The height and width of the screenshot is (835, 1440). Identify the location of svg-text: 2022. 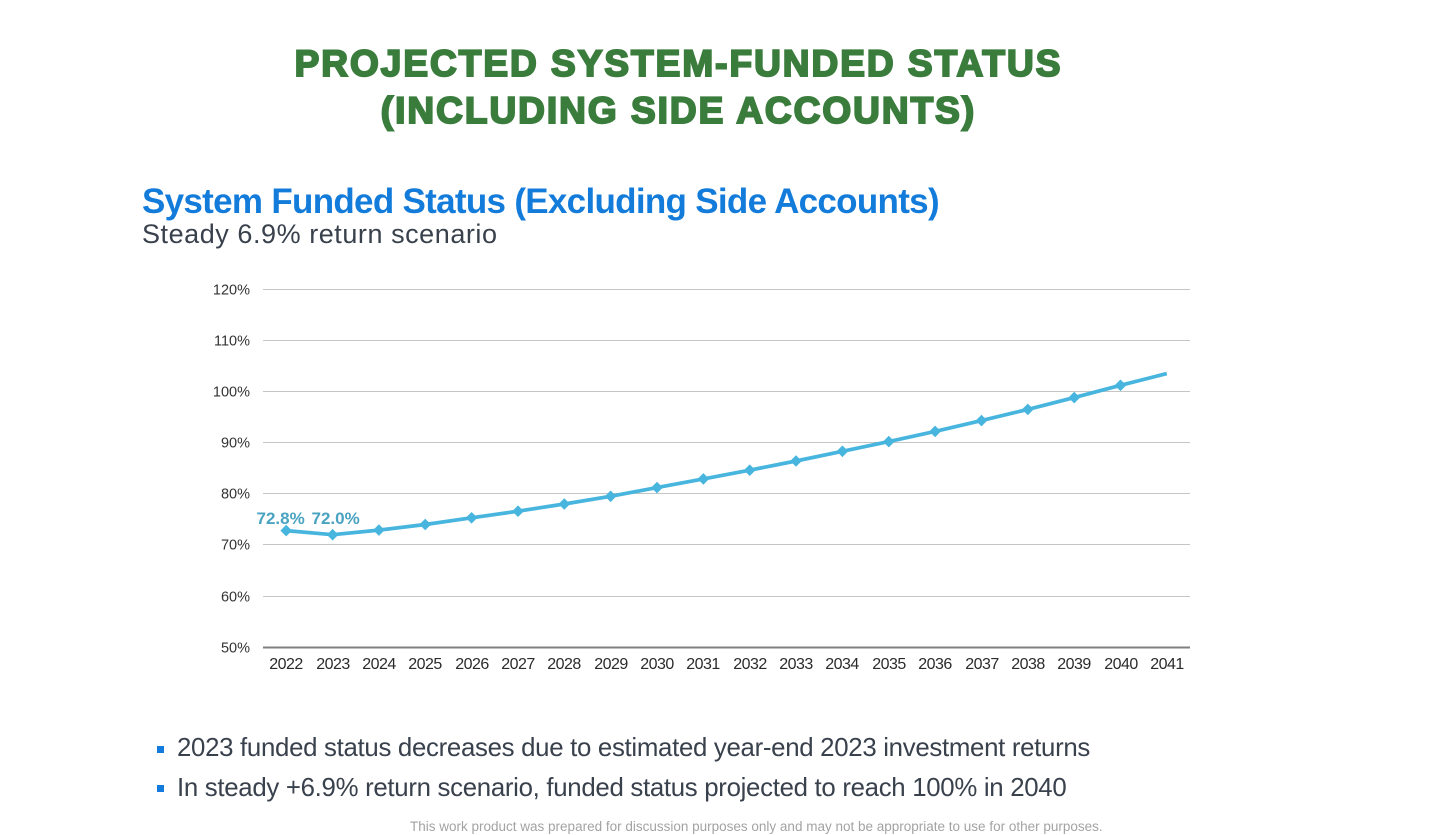
(286, 664).